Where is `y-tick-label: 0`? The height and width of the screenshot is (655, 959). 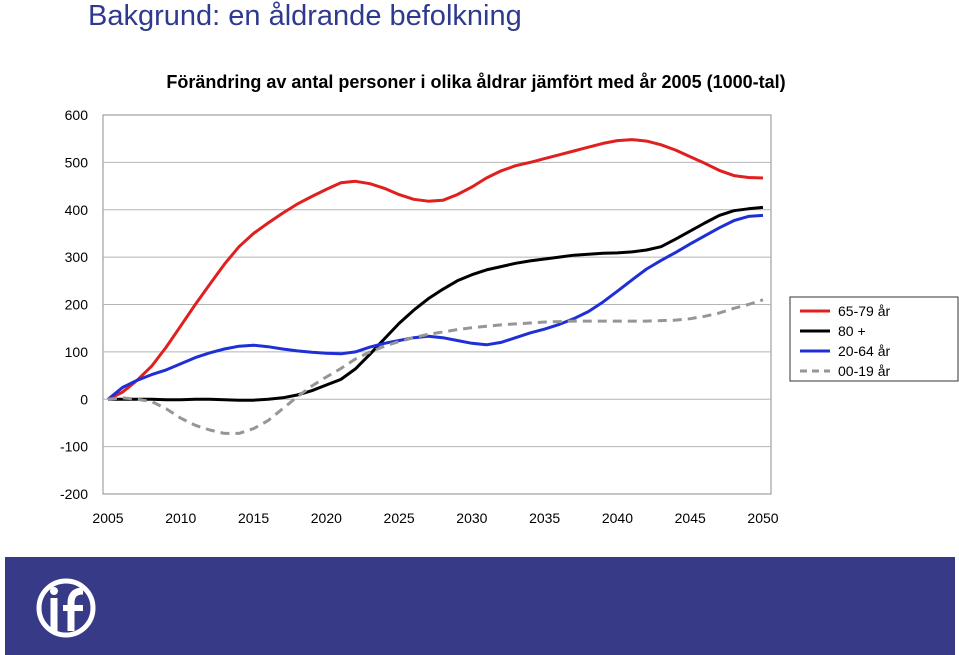
y-tick-label: 0 is located at coordinates (84, 399).